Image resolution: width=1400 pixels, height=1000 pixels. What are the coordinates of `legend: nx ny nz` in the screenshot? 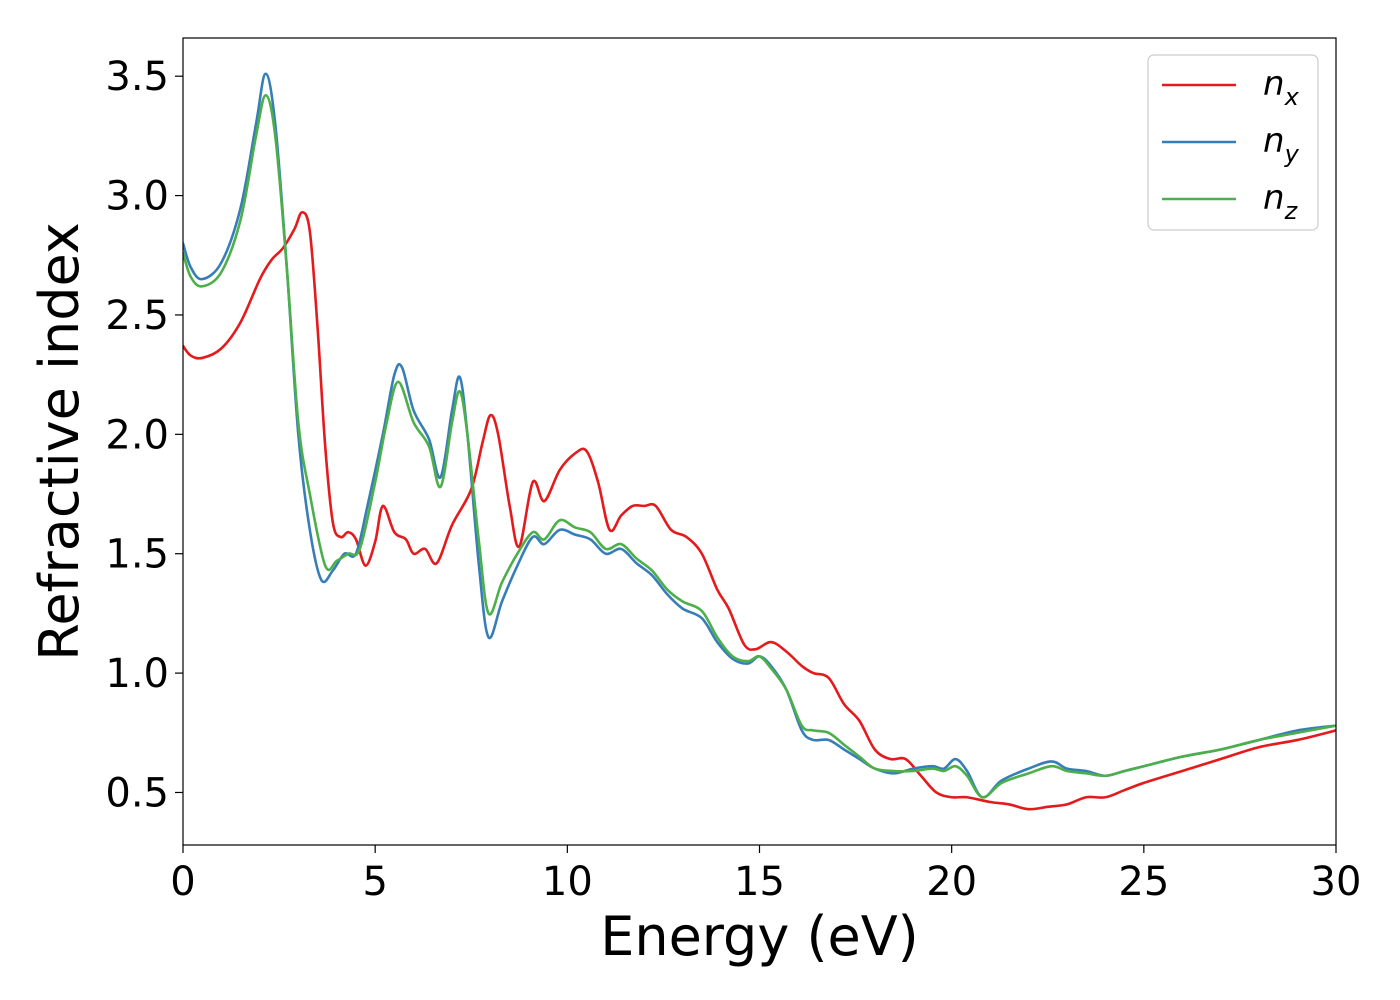 It's located at (1233, 142).